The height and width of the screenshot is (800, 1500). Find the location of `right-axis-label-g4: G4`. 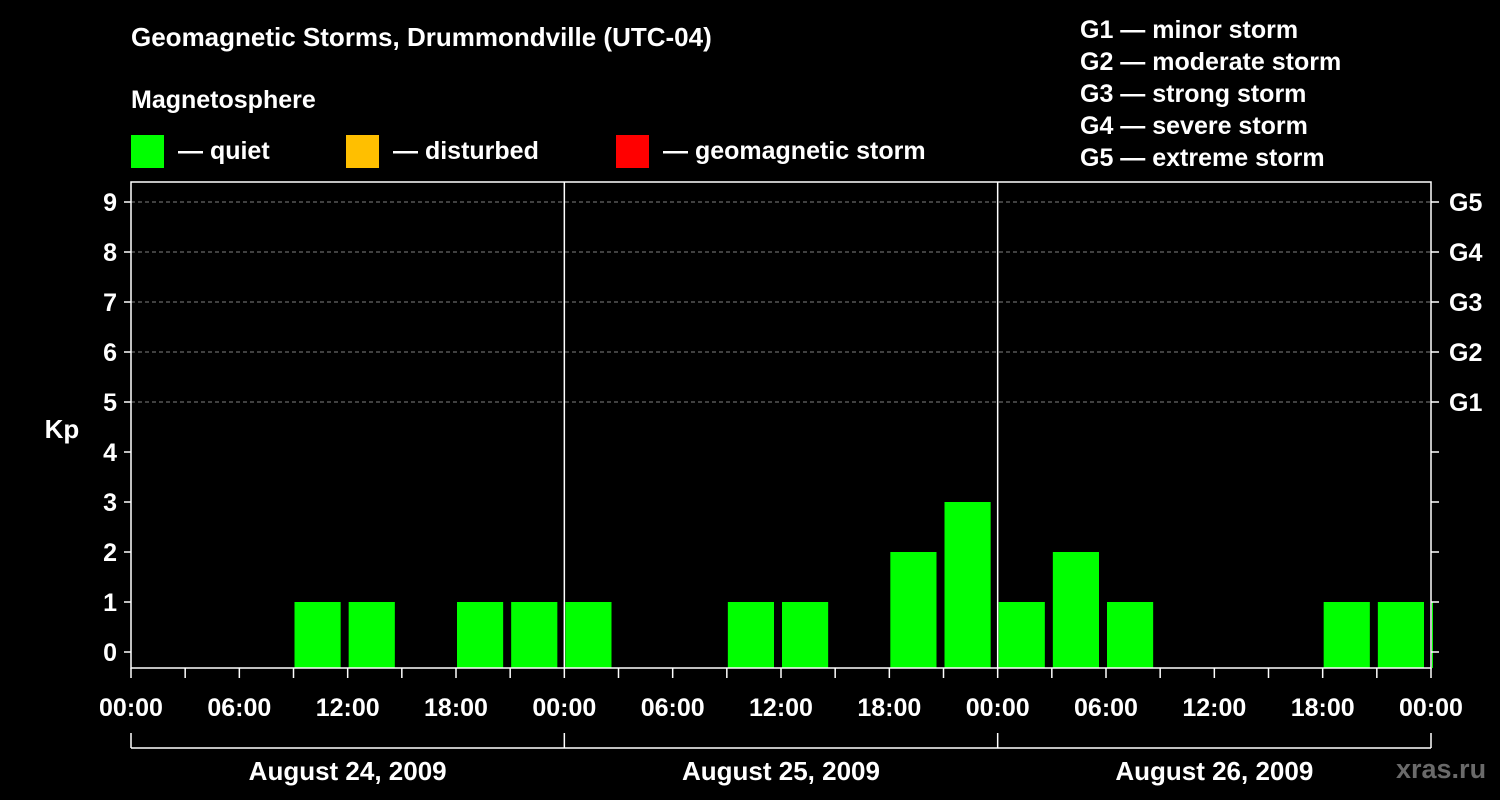

right-axis-label-g4: G4 is located at coordinates (1465, 253).